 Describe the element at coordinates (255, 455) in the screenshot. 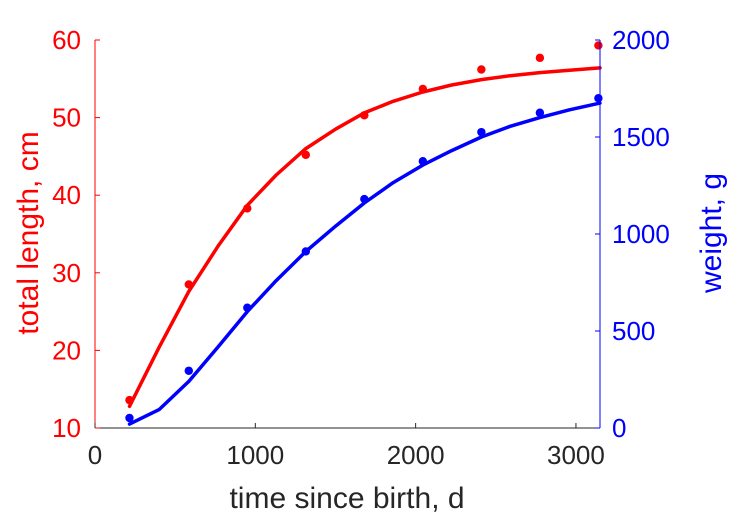

I see `x-tick-label: 1000` at that location.